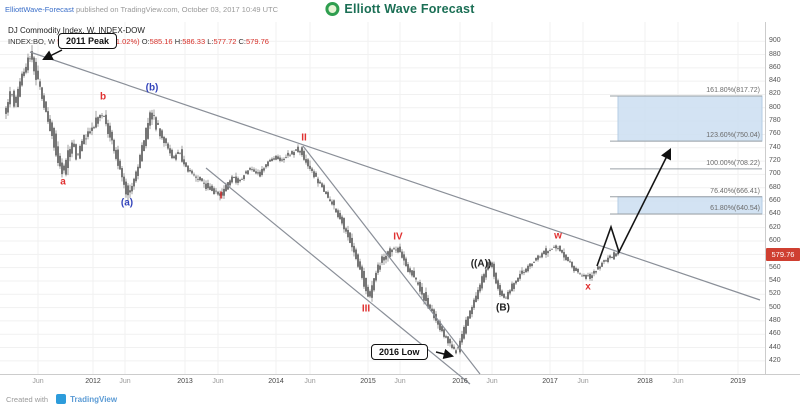 Image resolution: width=800 pixels, height=408 pixels. I want to click on trendline, so click(391, 260).